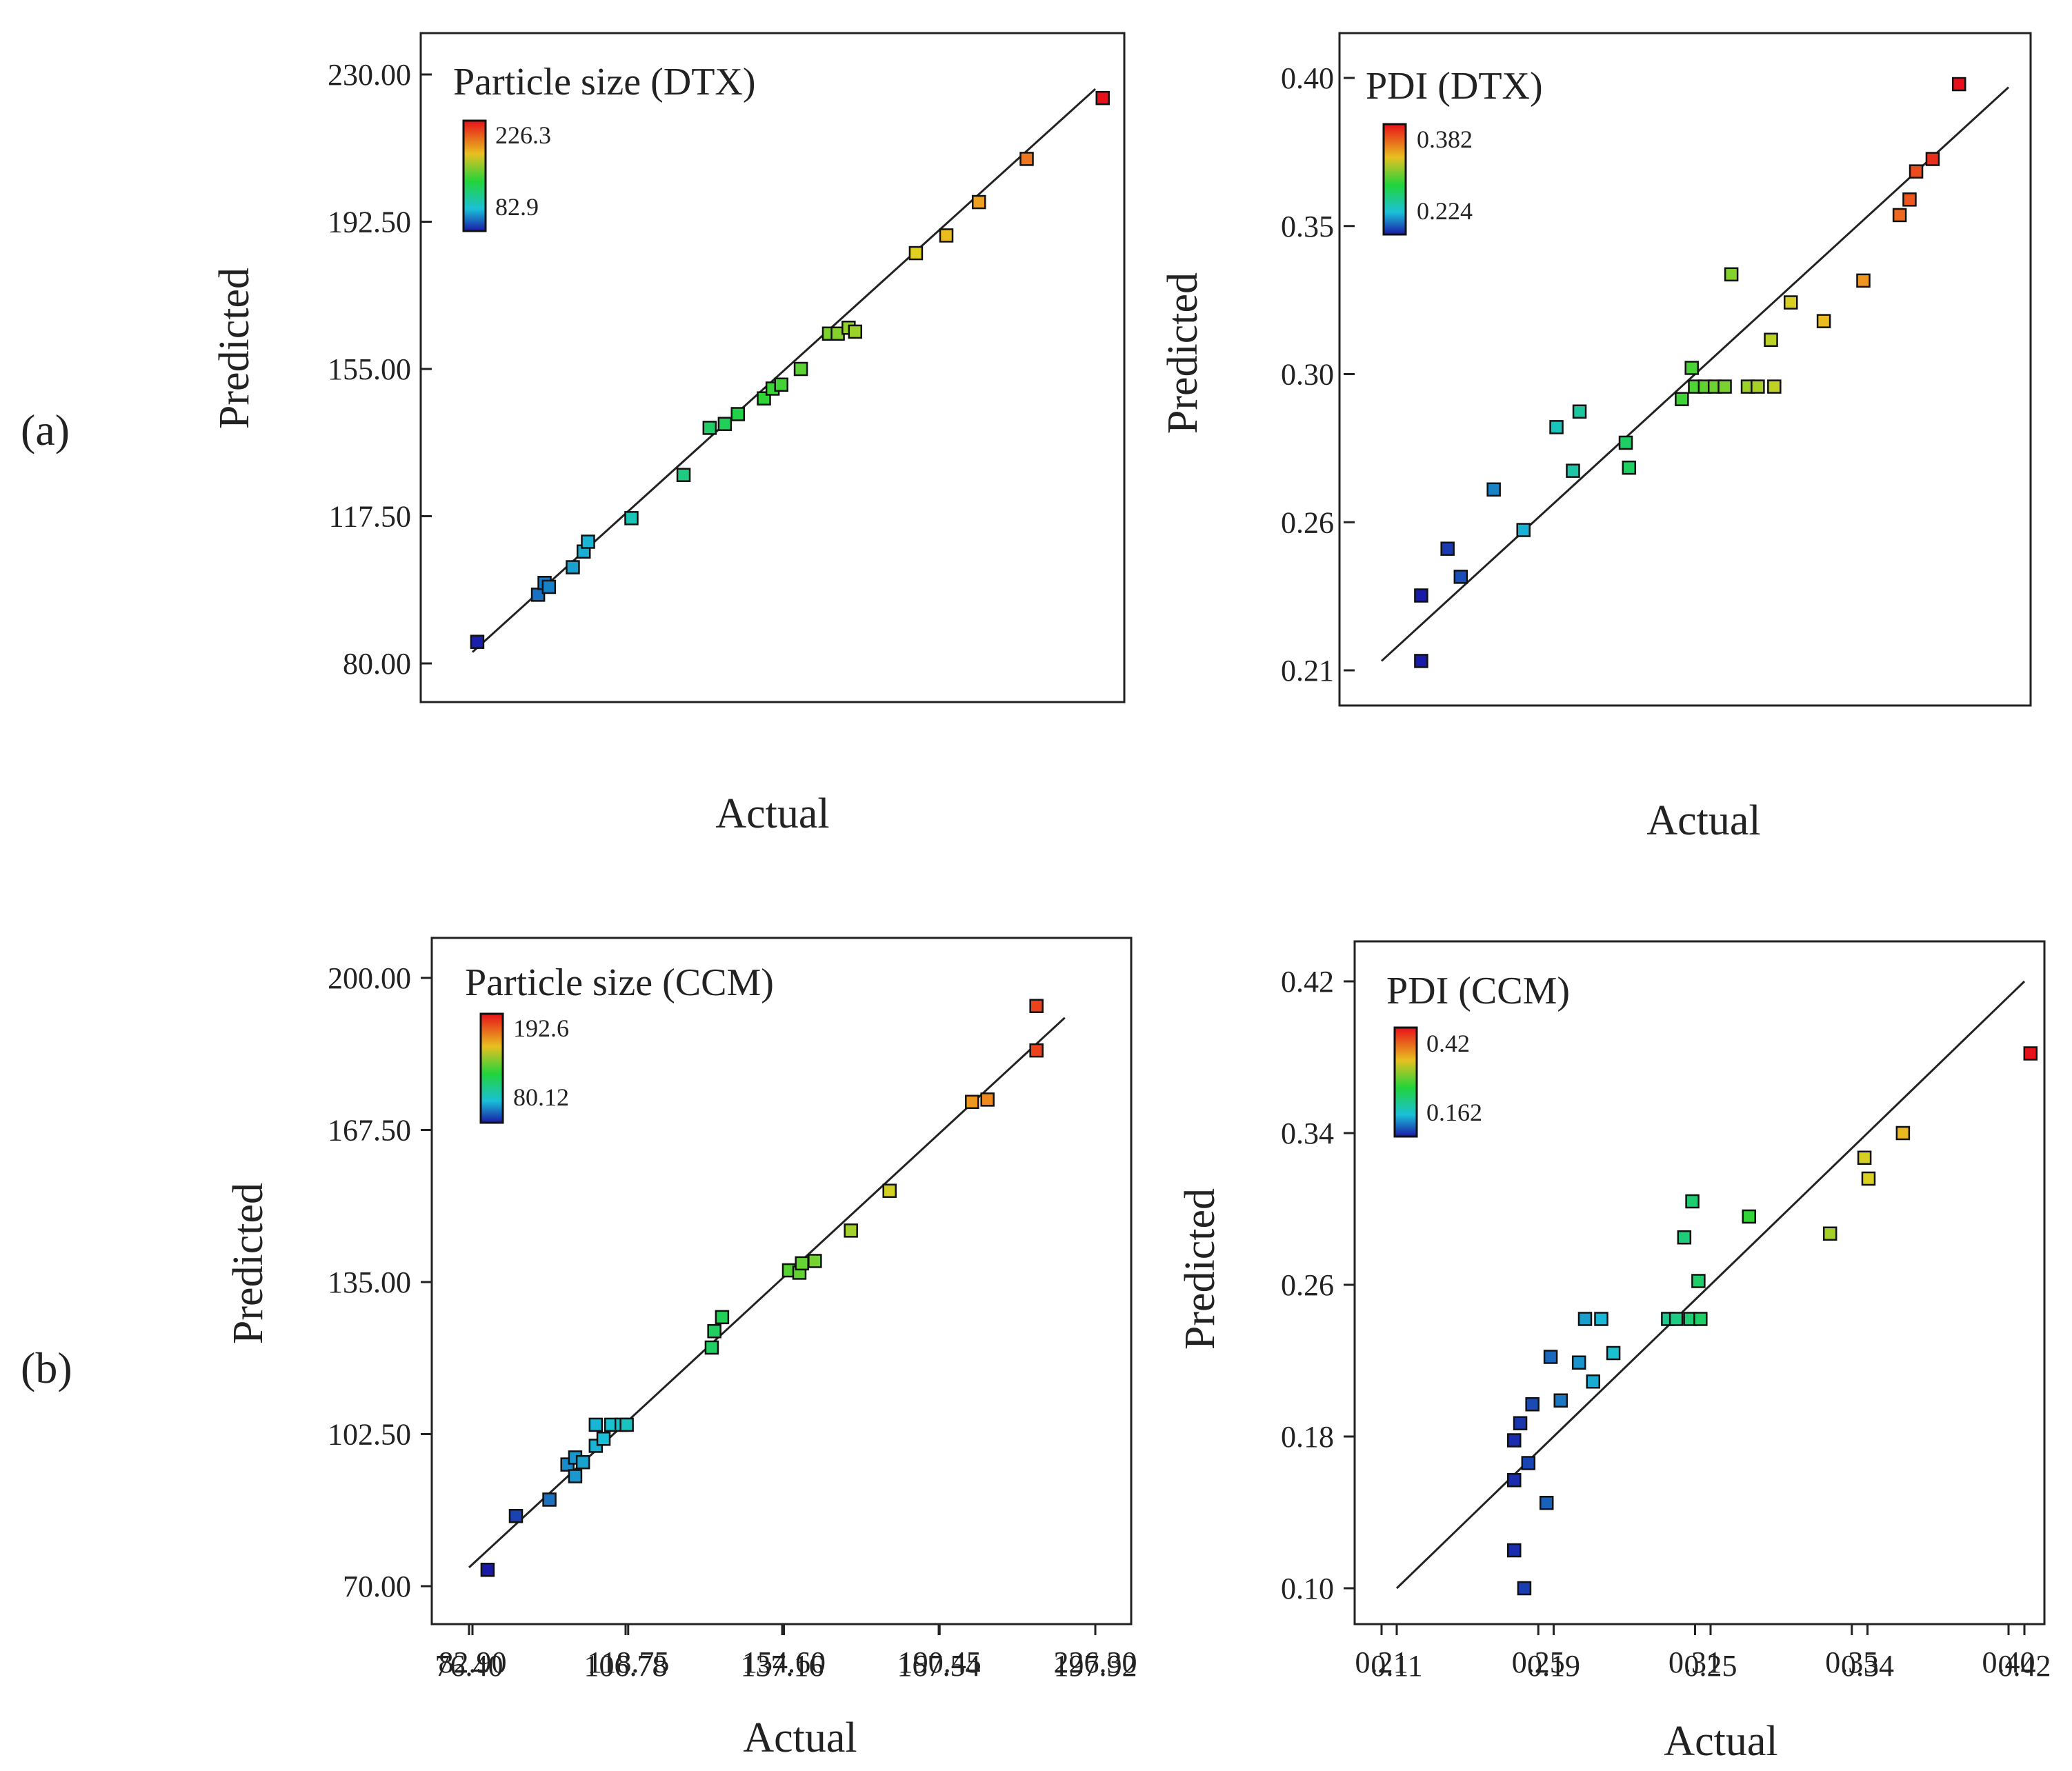  What do you see at coordinates (1478, 991) in the screenshot?
I see `chart-title: PDI (CCM)` at bounding box center [1478, 991].